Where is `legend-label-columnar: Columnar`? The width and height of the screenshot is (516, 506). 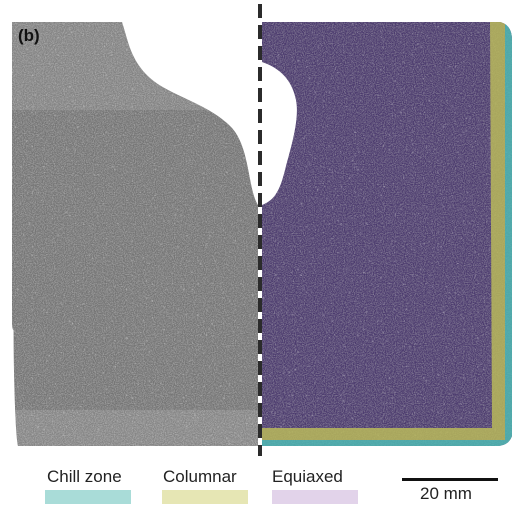 legend-label-columnar: Columnar is located at coordinates (200, 476).